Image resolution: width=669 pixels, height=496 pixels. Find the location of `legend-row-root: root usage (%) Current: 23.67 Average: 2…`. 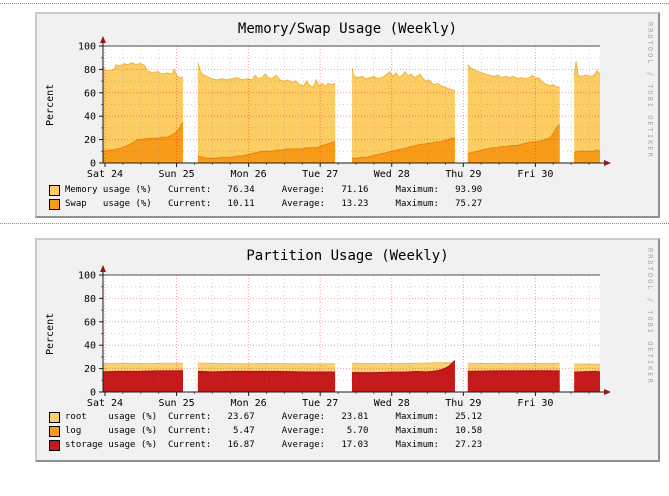

legend-row-root: root usage (%) Current: 23.67 Average: 2… is located at coordinates (265, 417).